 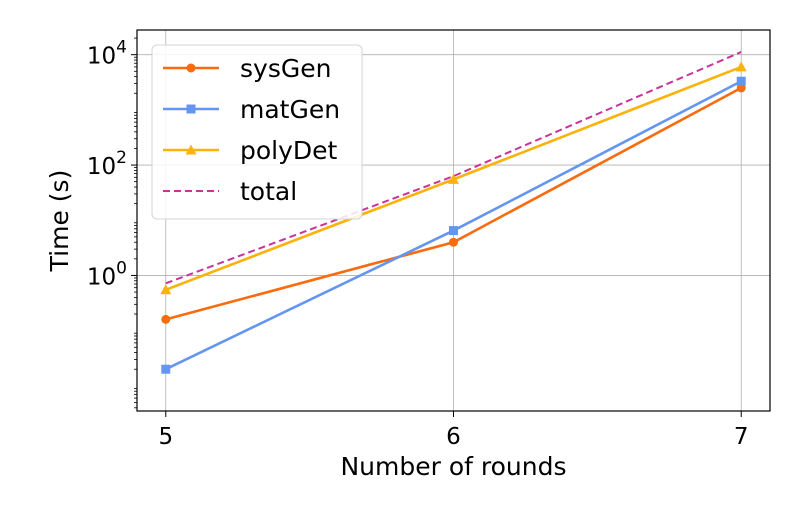 What do you see at coordinates (107, 54) in the screenshot?
I see `y-tick-label: 10⁴` at bounding box center [107, 54].